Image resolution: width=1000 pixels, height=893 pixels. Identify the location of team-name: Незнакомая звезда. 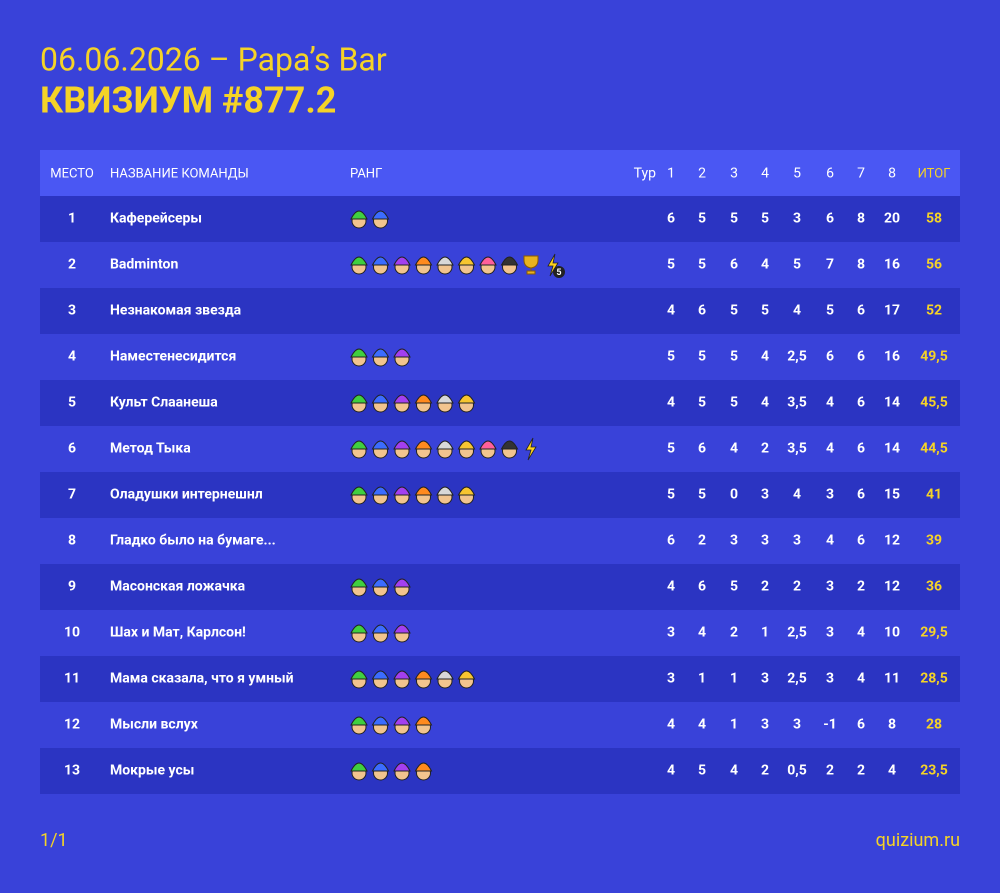
(176, 311).